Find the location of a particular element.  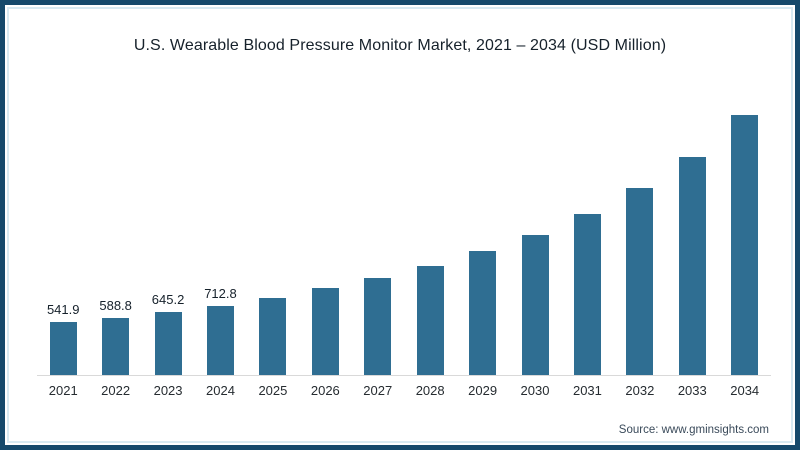

bar-column: 588.8 is located at coordinates (115, 336).